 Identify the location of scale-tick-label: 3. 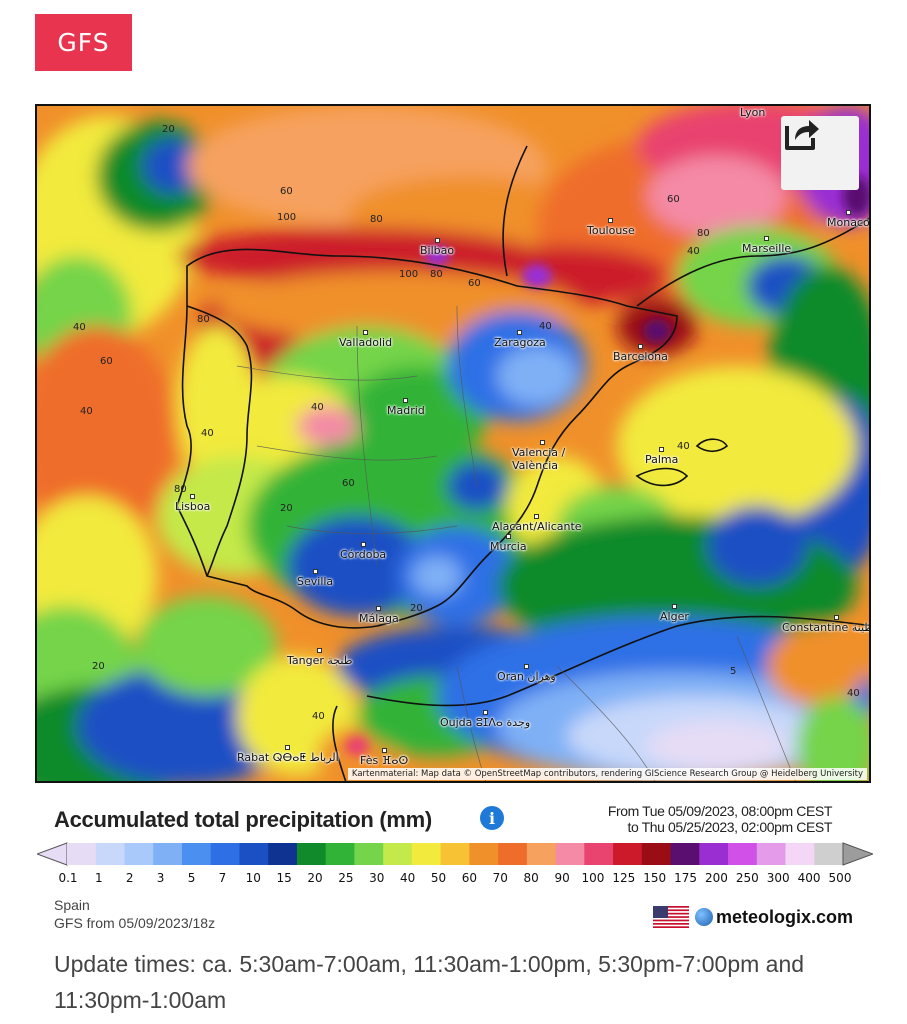
(160, 878).